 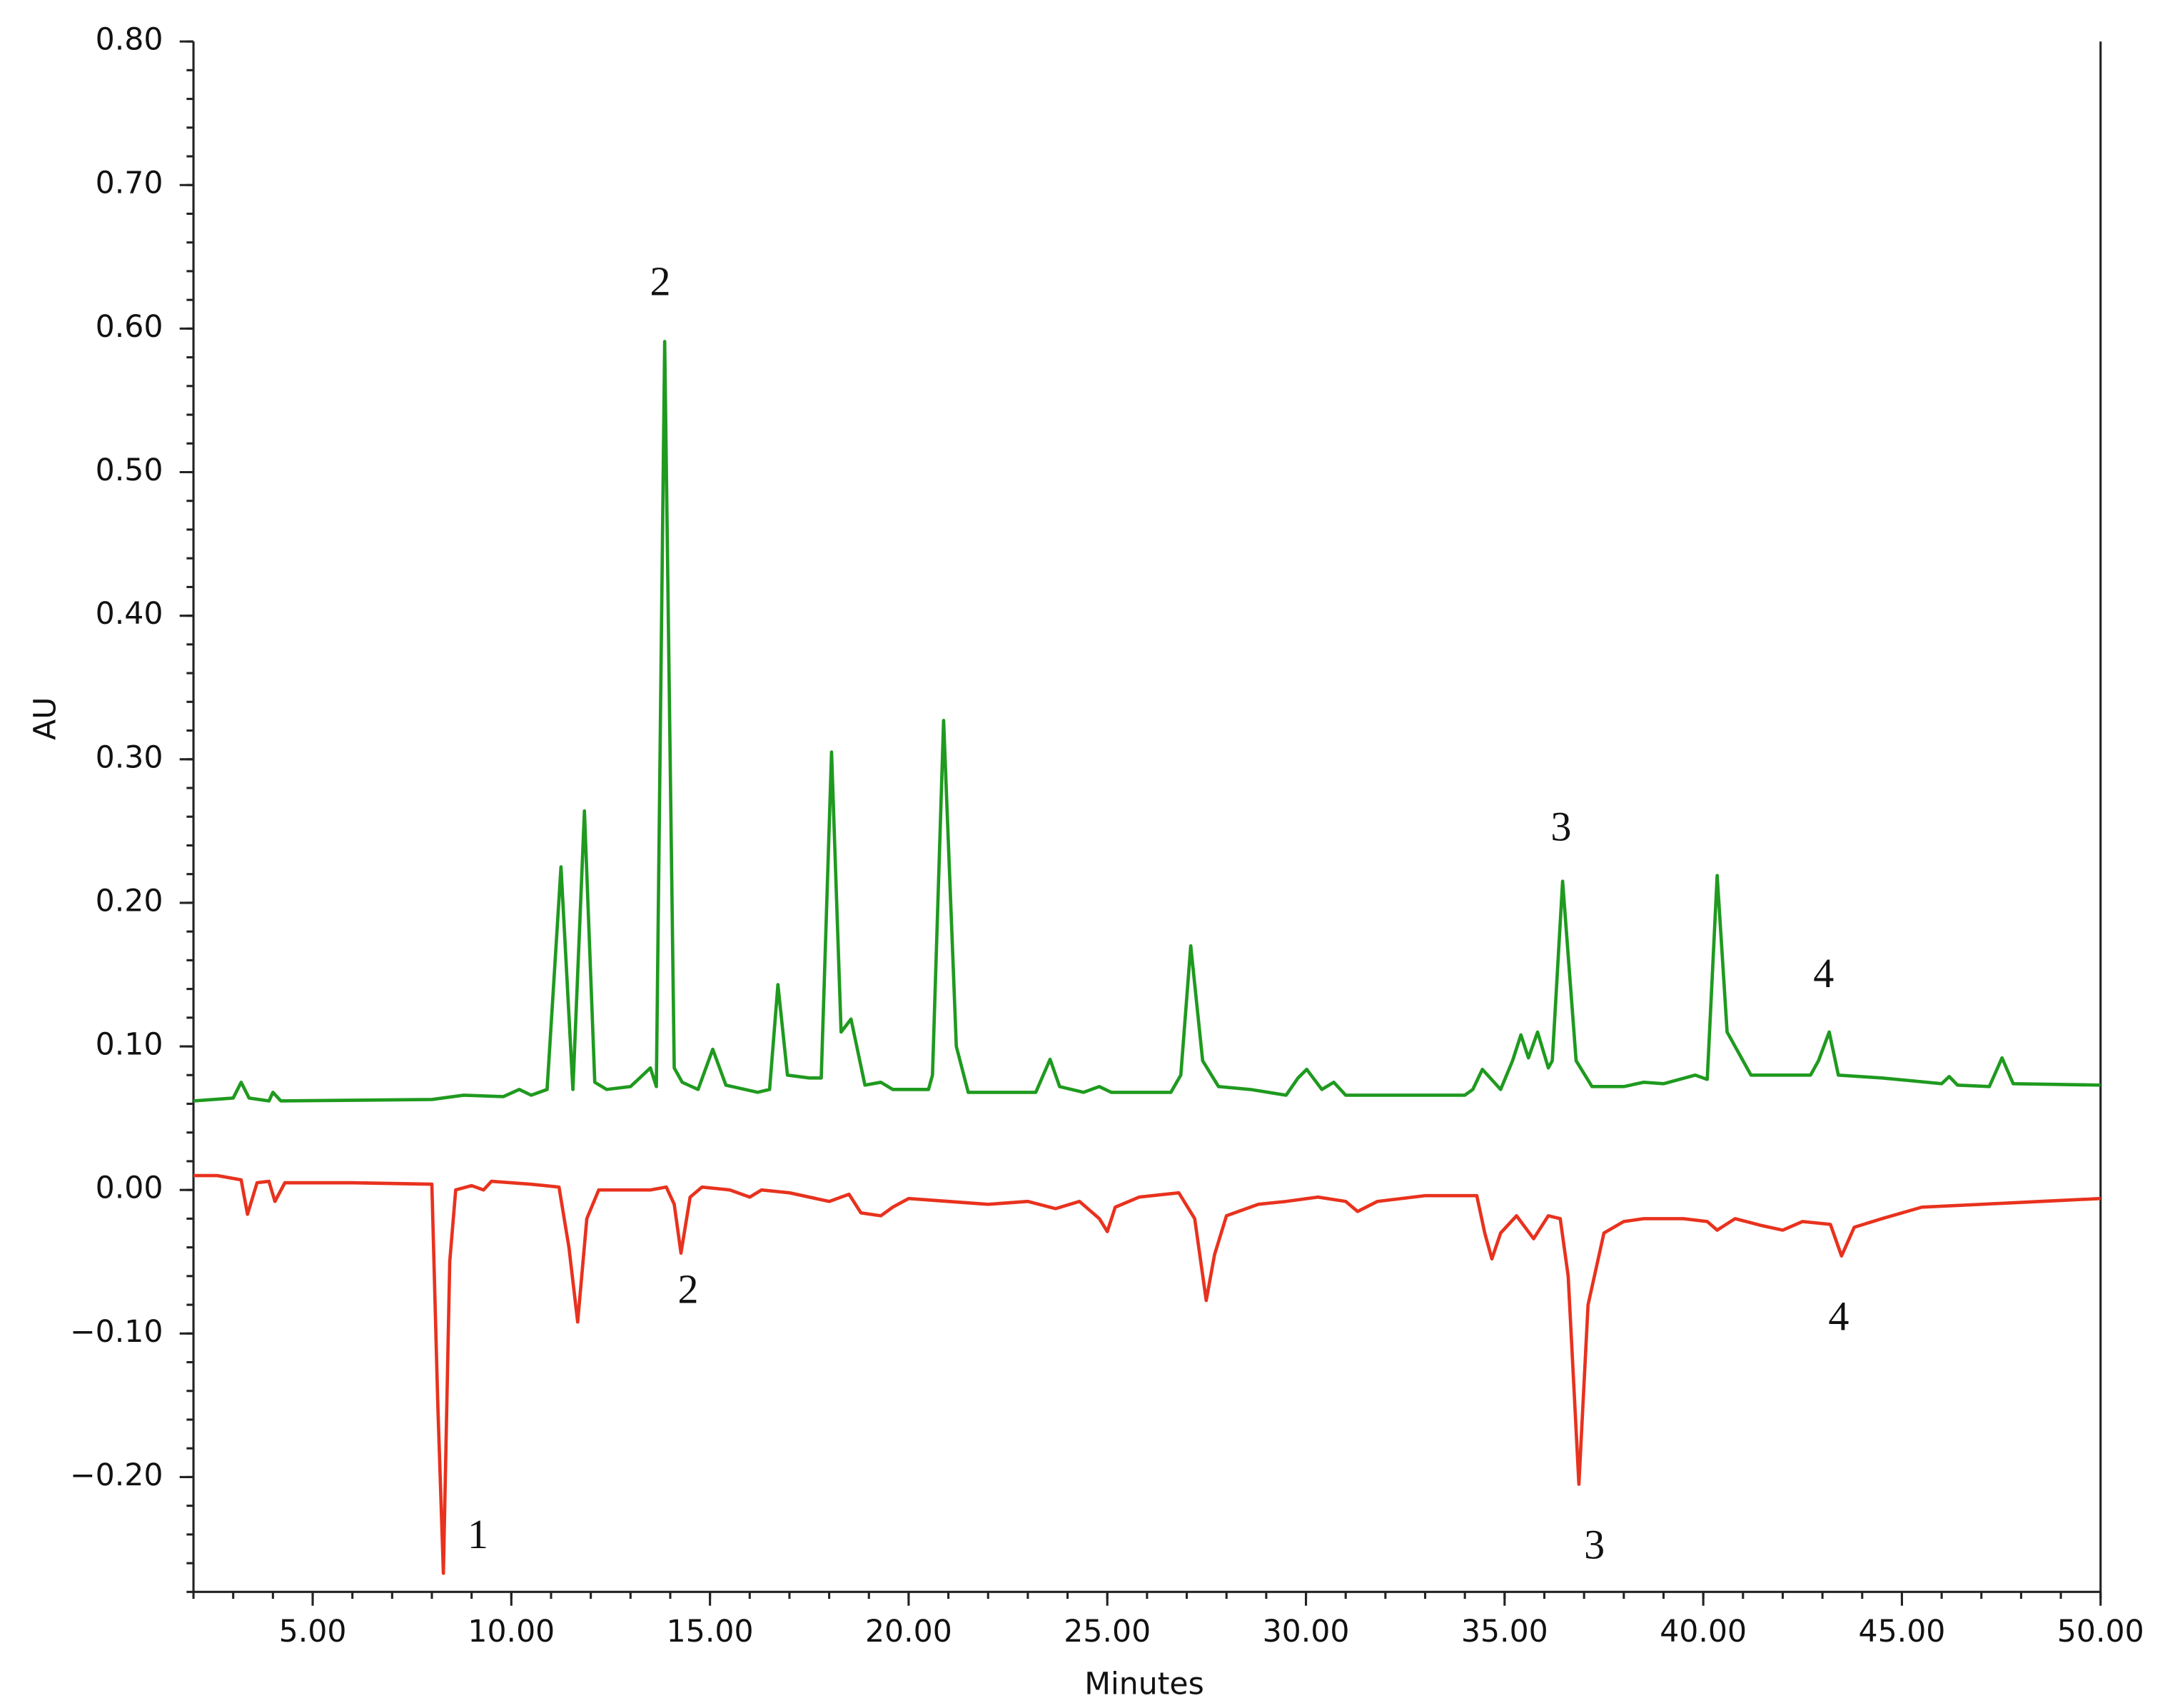 What do you see at coordinates (2100, 1632) in the screenshot?
I see `x-tick-label: 50.00` at bounding box center [2100, 1632].